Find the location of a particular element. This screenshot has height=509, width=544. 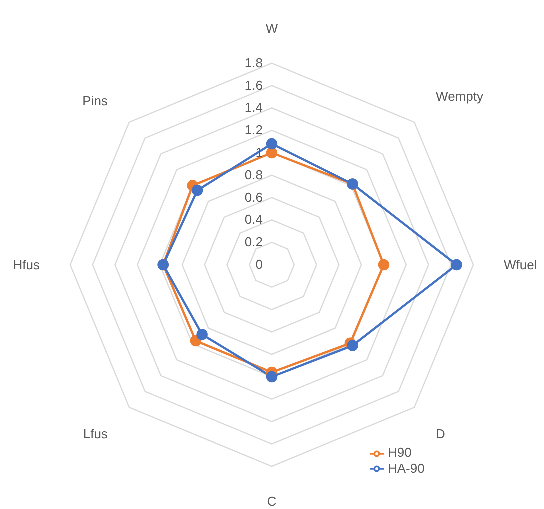

spoke-label: Lfus is located at coordinates (95, 434).